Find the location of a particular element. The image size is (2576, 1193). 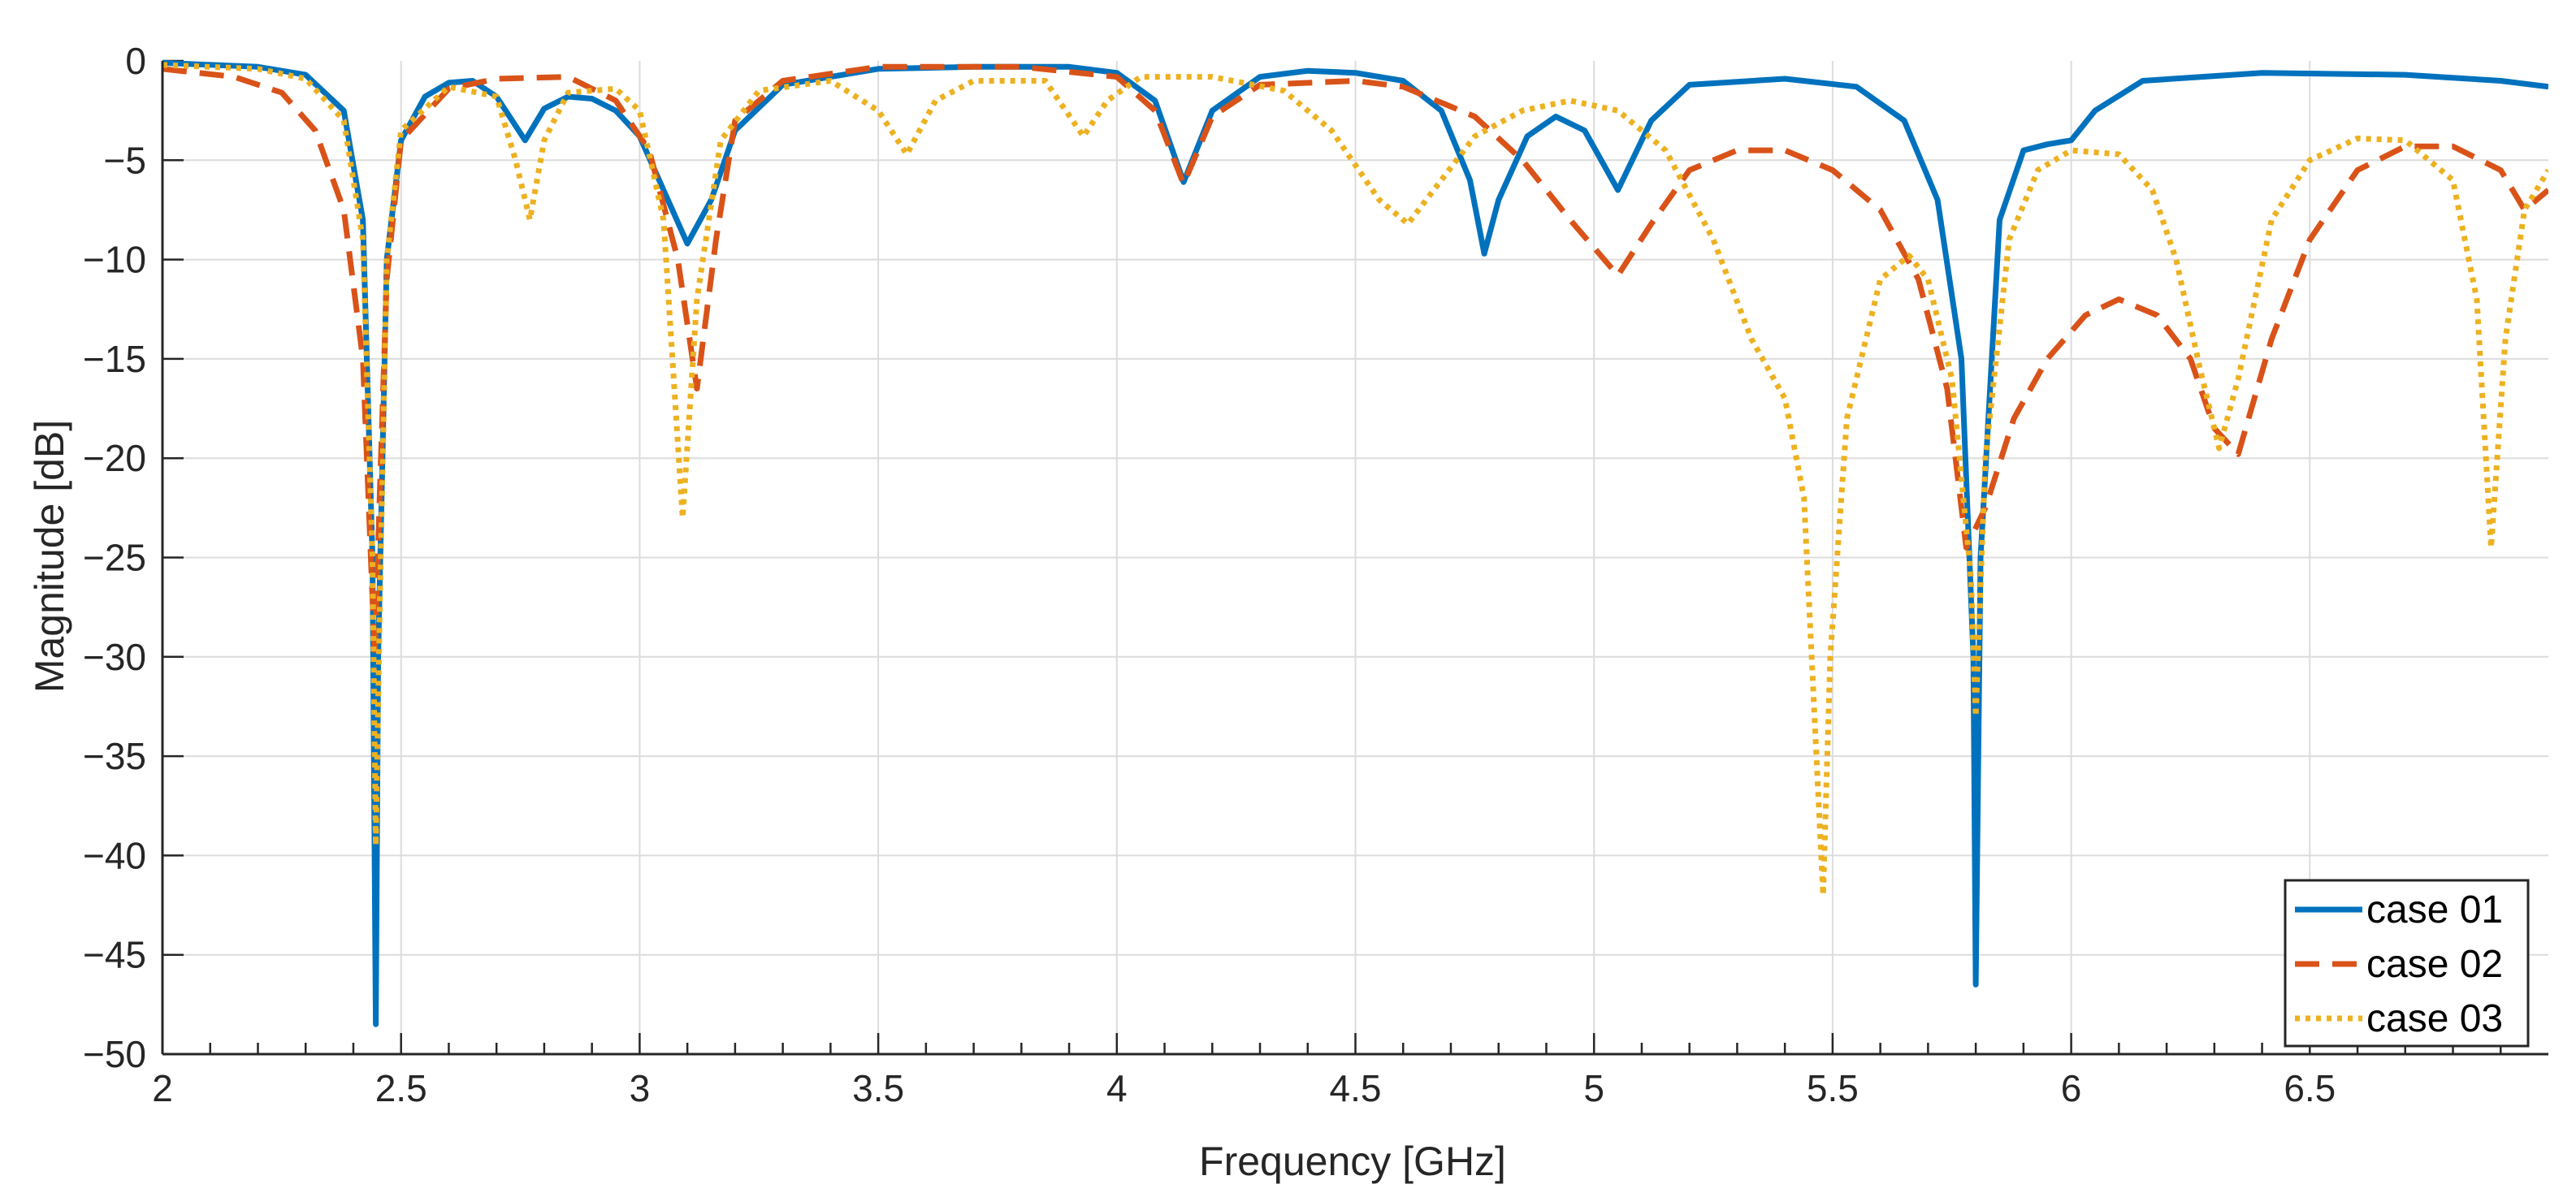

x-tick-label: 2.5 is located at coordinates (401, 1088).